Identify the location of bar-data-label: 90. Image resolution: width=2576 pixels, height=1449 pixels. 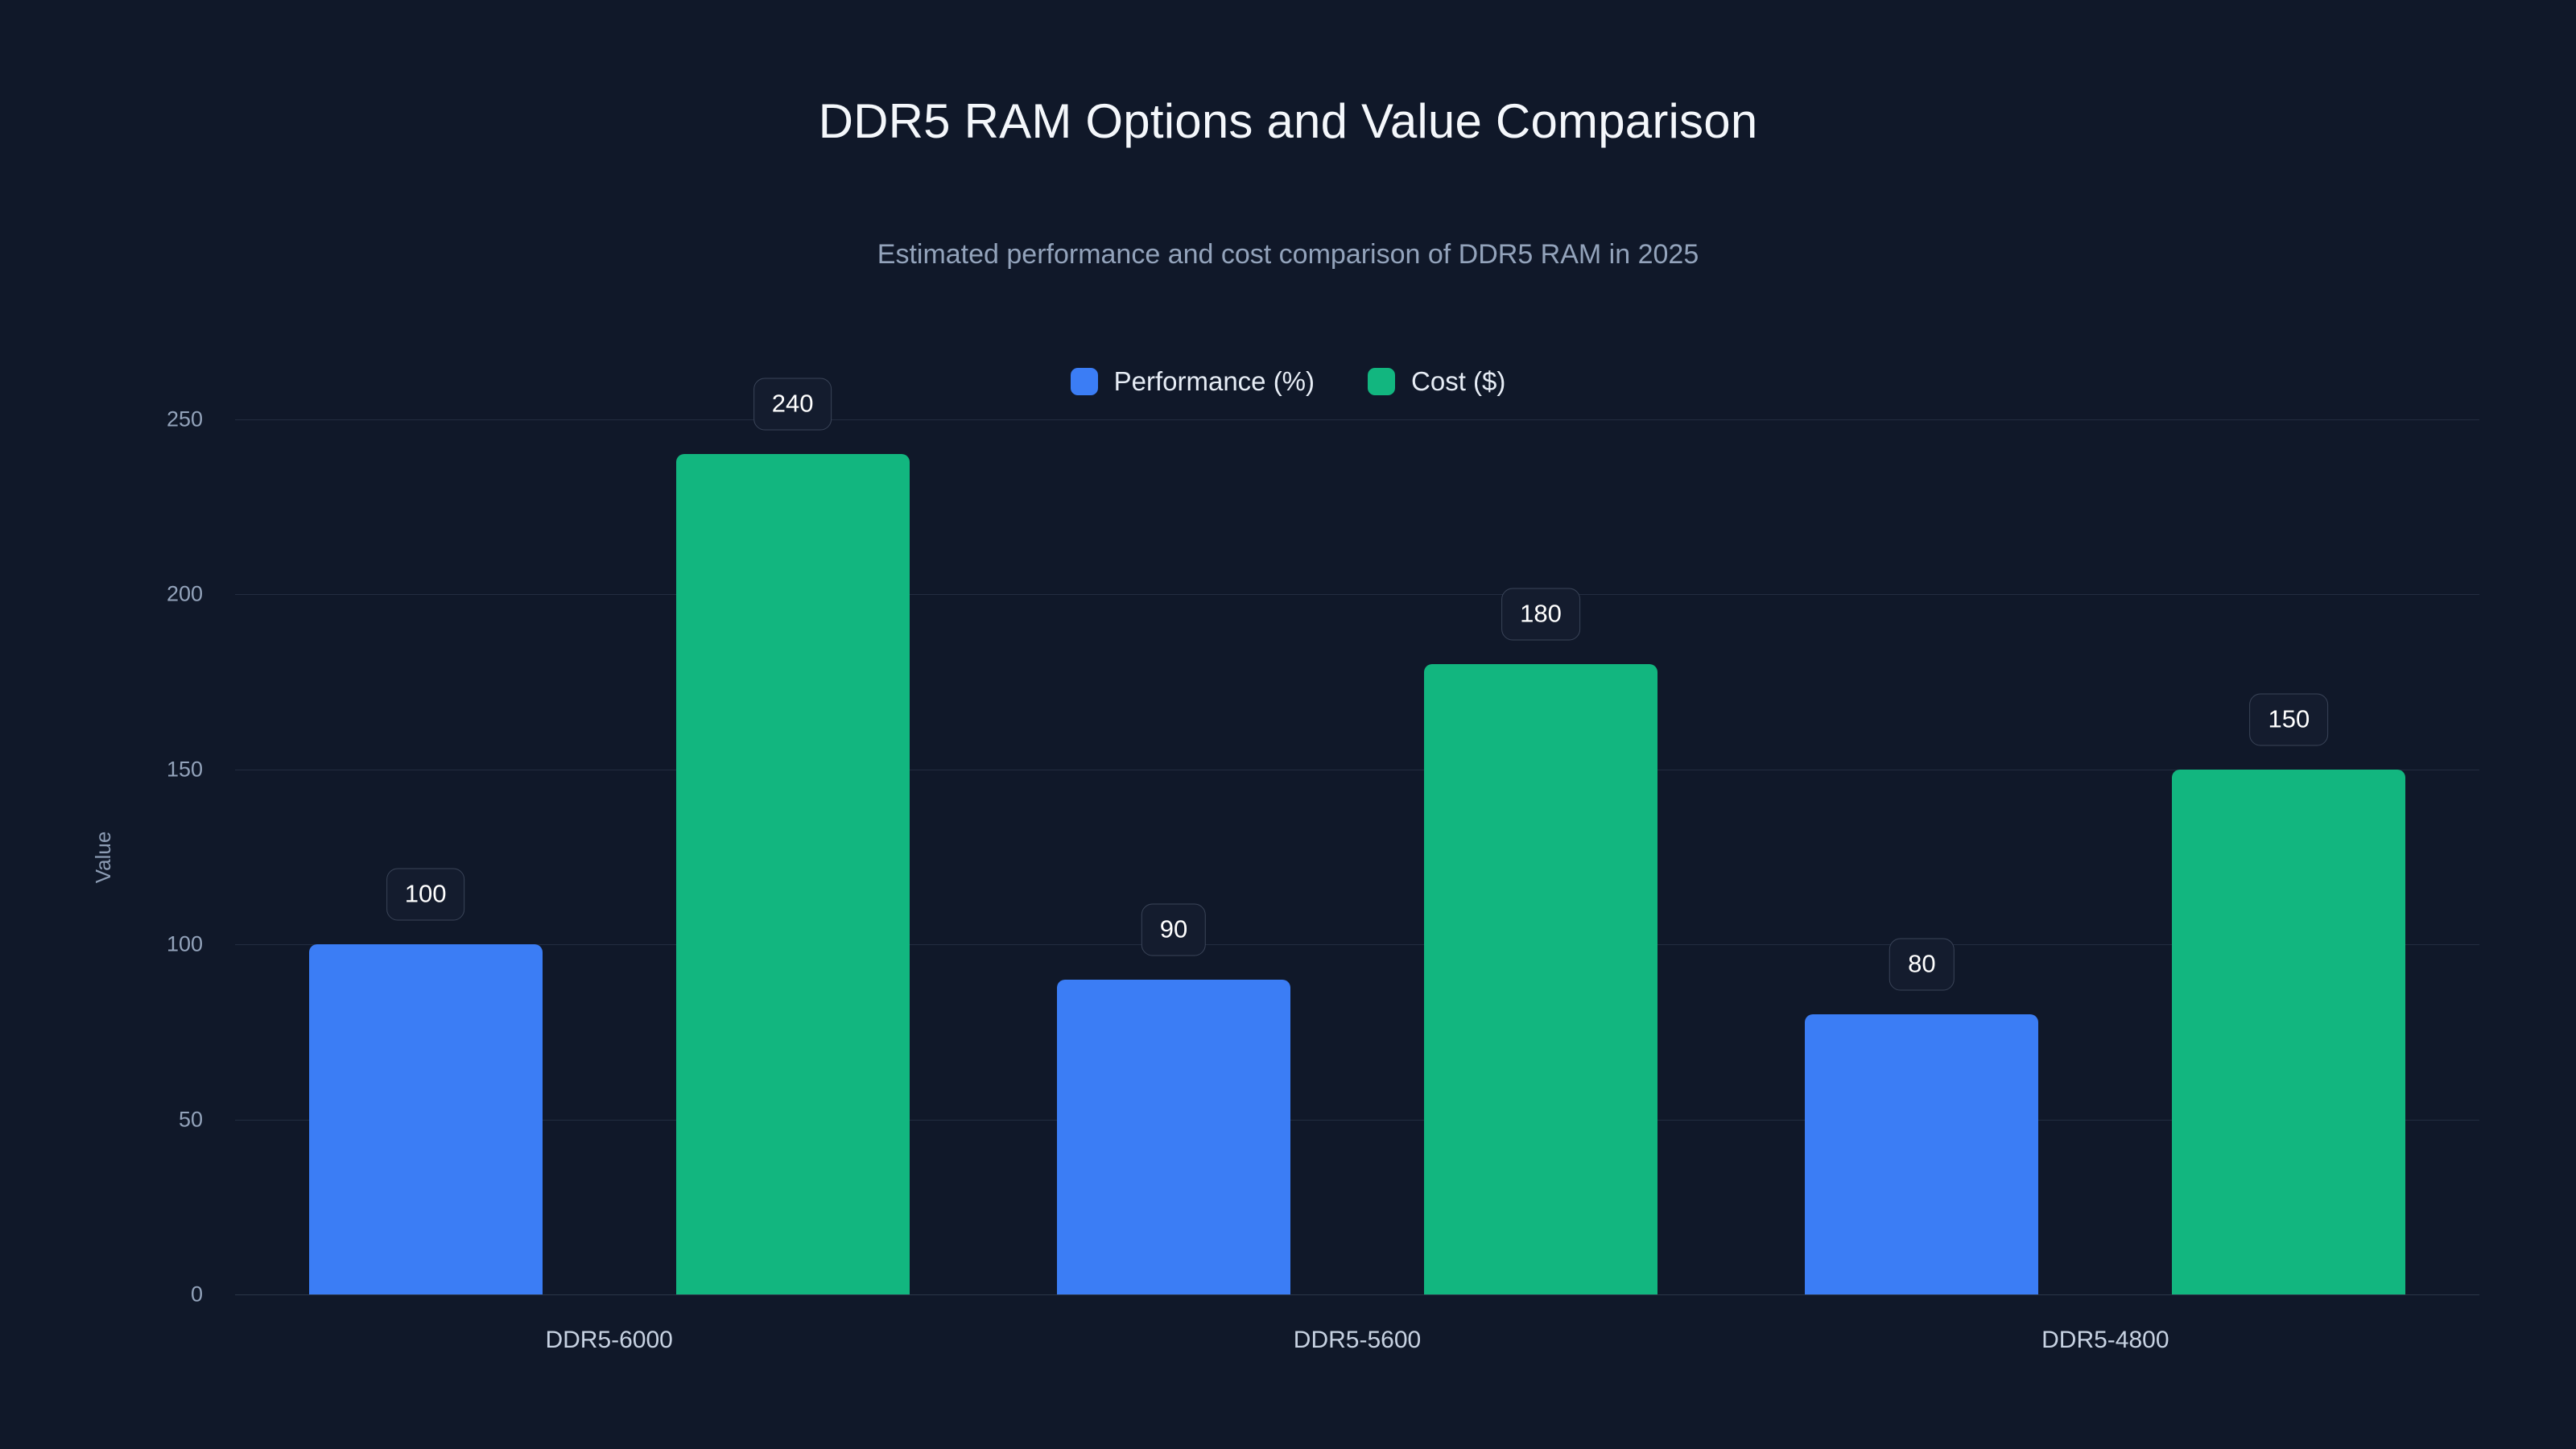
(1174, 929).